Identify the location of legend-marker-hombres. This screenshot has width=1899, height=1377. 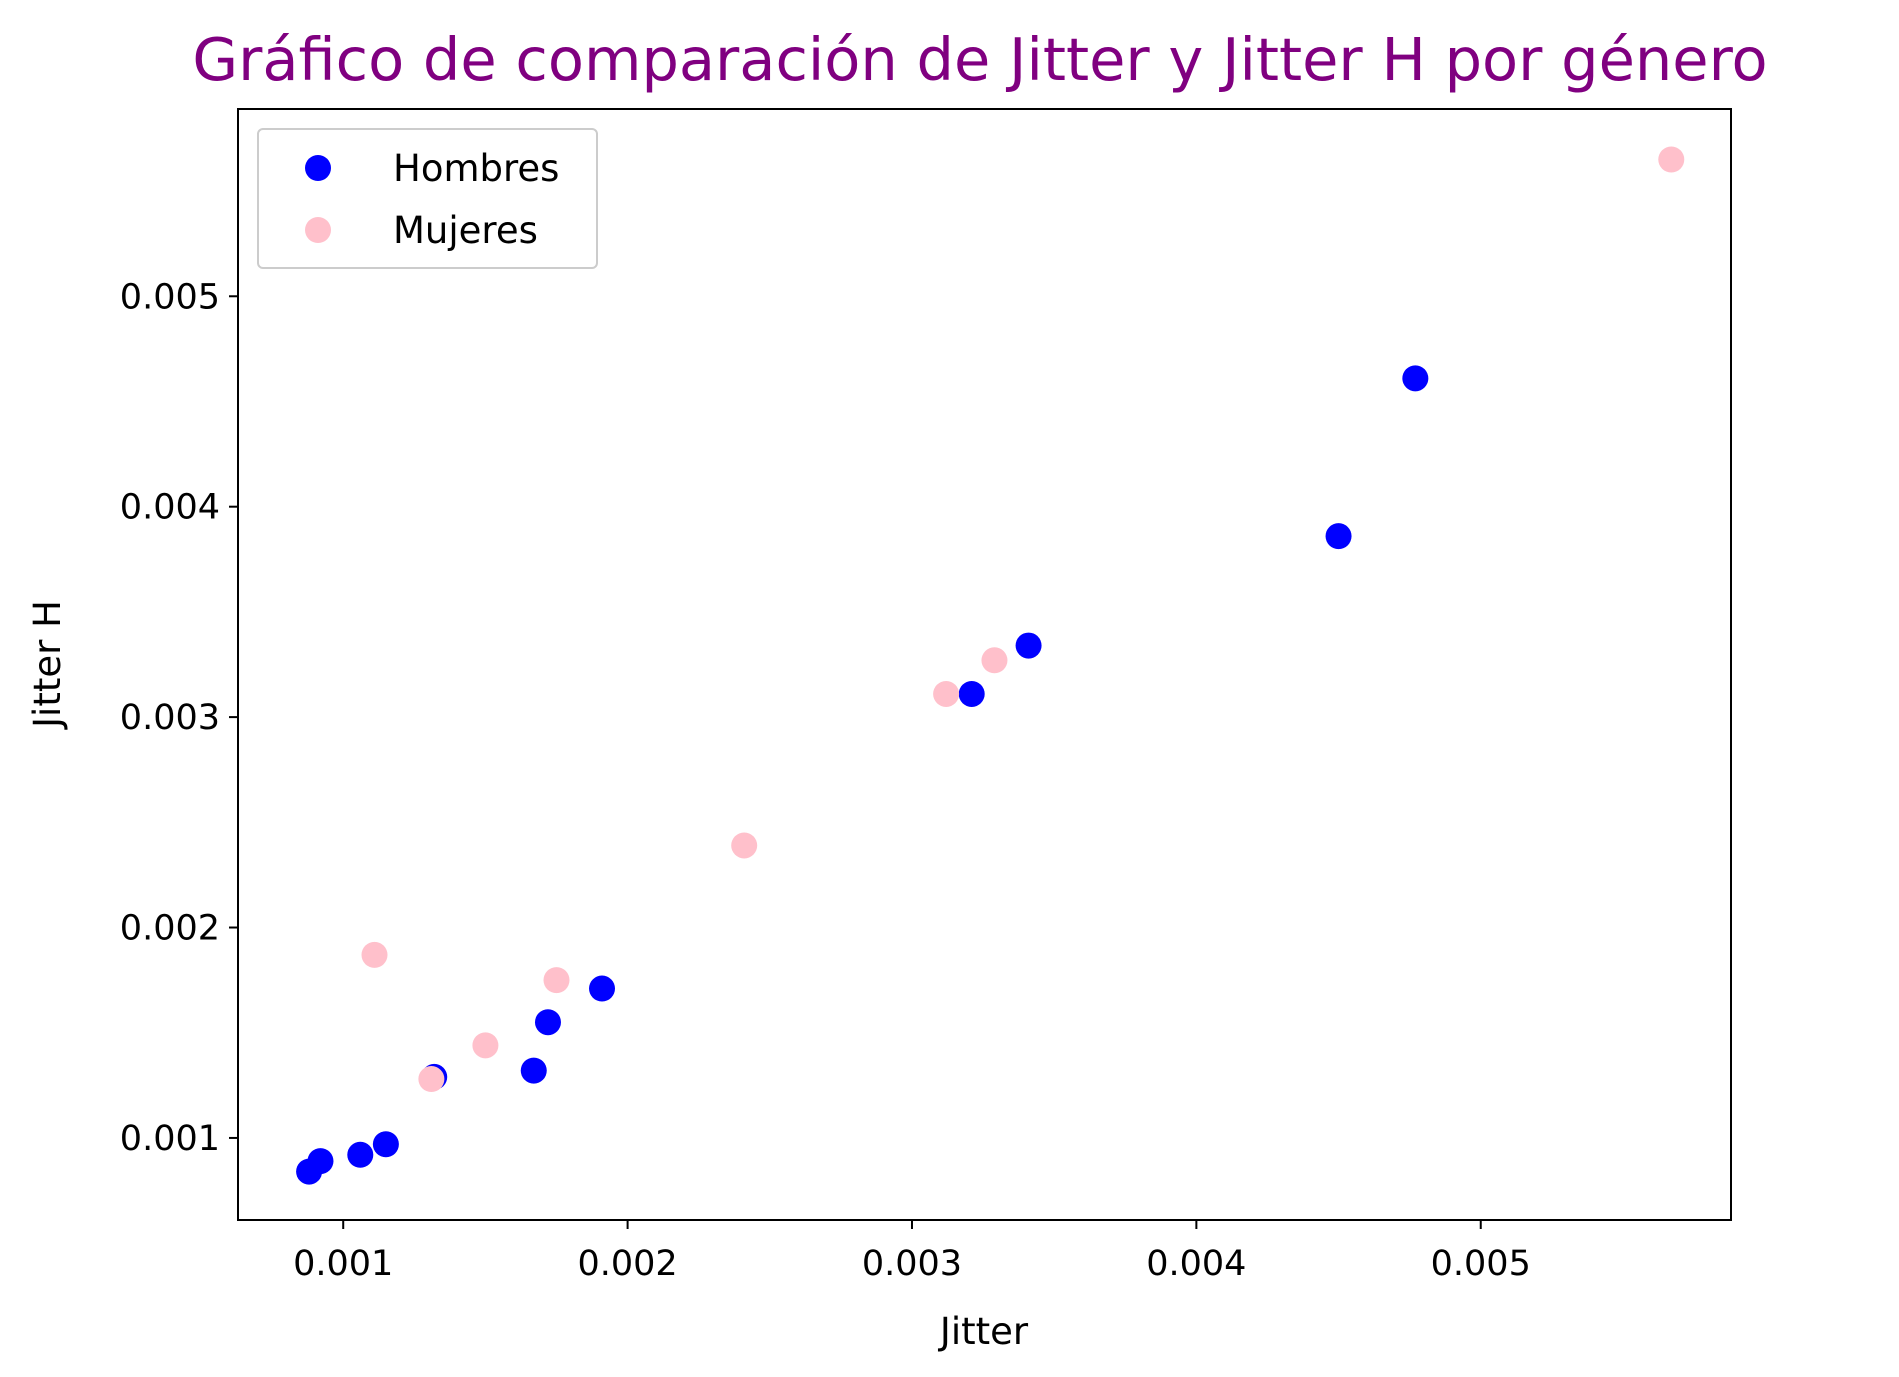
(318, 168).